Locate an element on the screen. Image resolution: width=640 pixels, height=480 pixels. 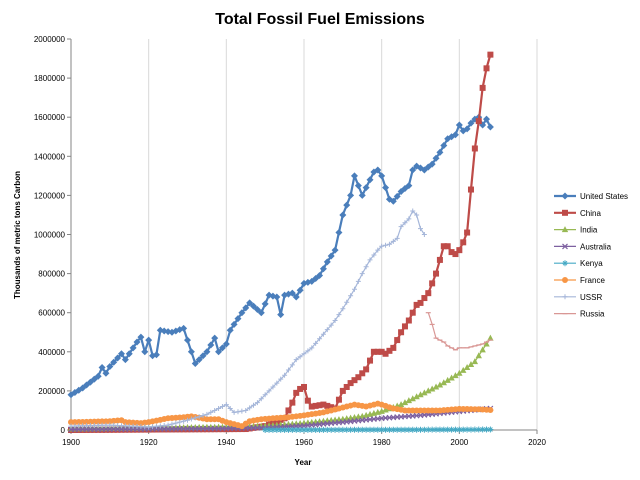
x-tick-label: 2020 is located at coordinates (537, 442).